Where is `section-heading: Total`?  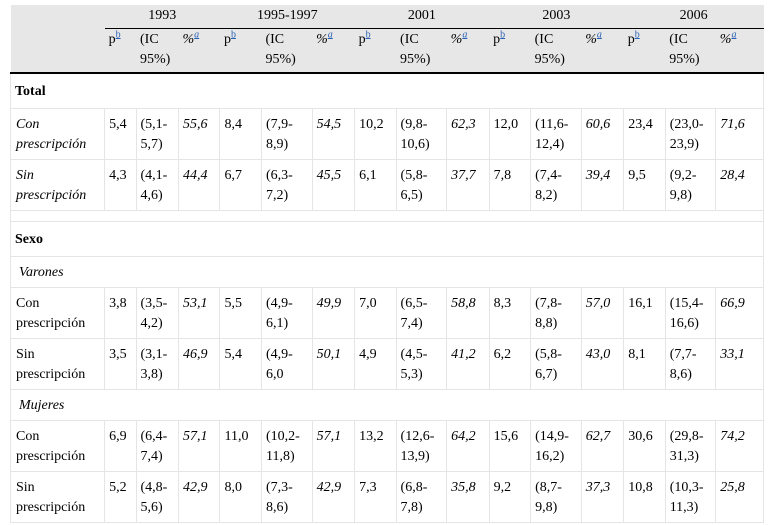
section-heading: Total is located at coordinates (387, 91).